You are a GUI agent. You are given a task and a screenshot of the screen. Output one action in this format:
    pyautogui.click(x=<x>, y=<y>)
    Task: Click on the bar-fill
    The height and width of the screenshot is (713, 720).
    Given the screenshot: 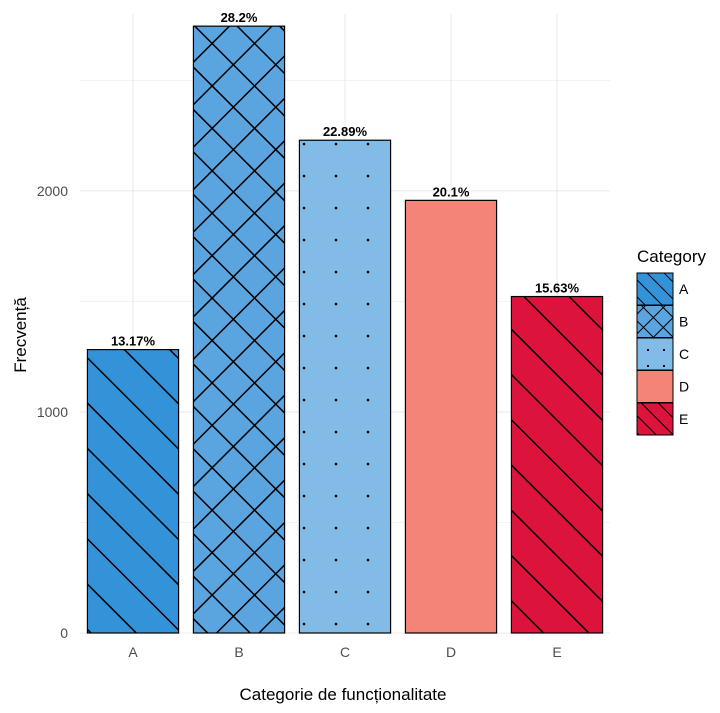 What is the action you would take?
    pyautogui.click(x=451, y=416)
    